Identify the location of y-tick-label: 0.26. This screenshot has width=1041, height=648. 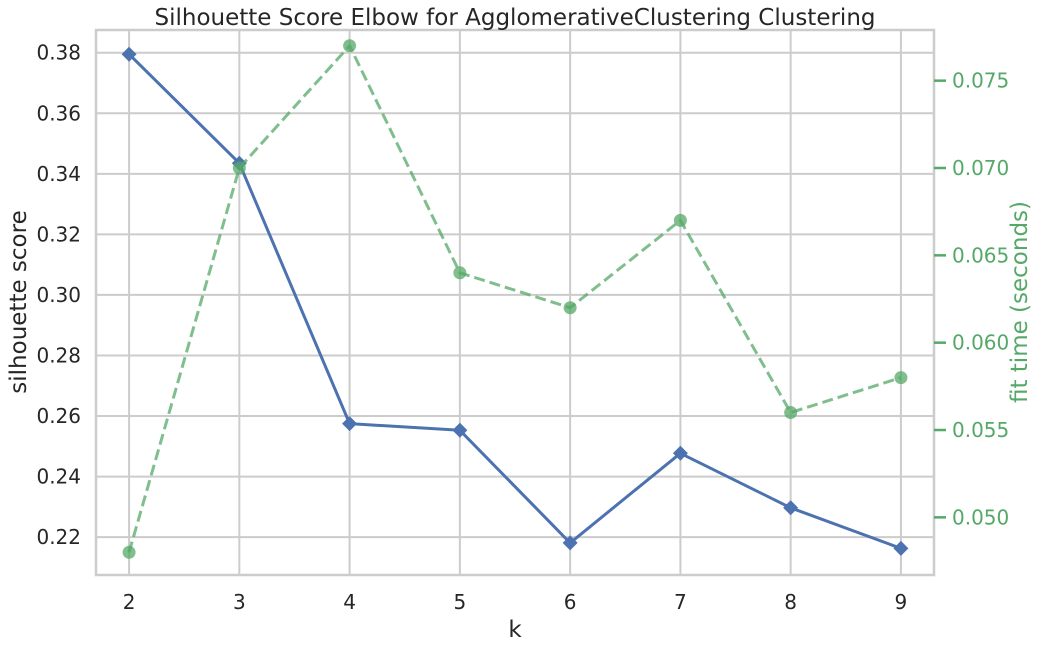
(58, 416).